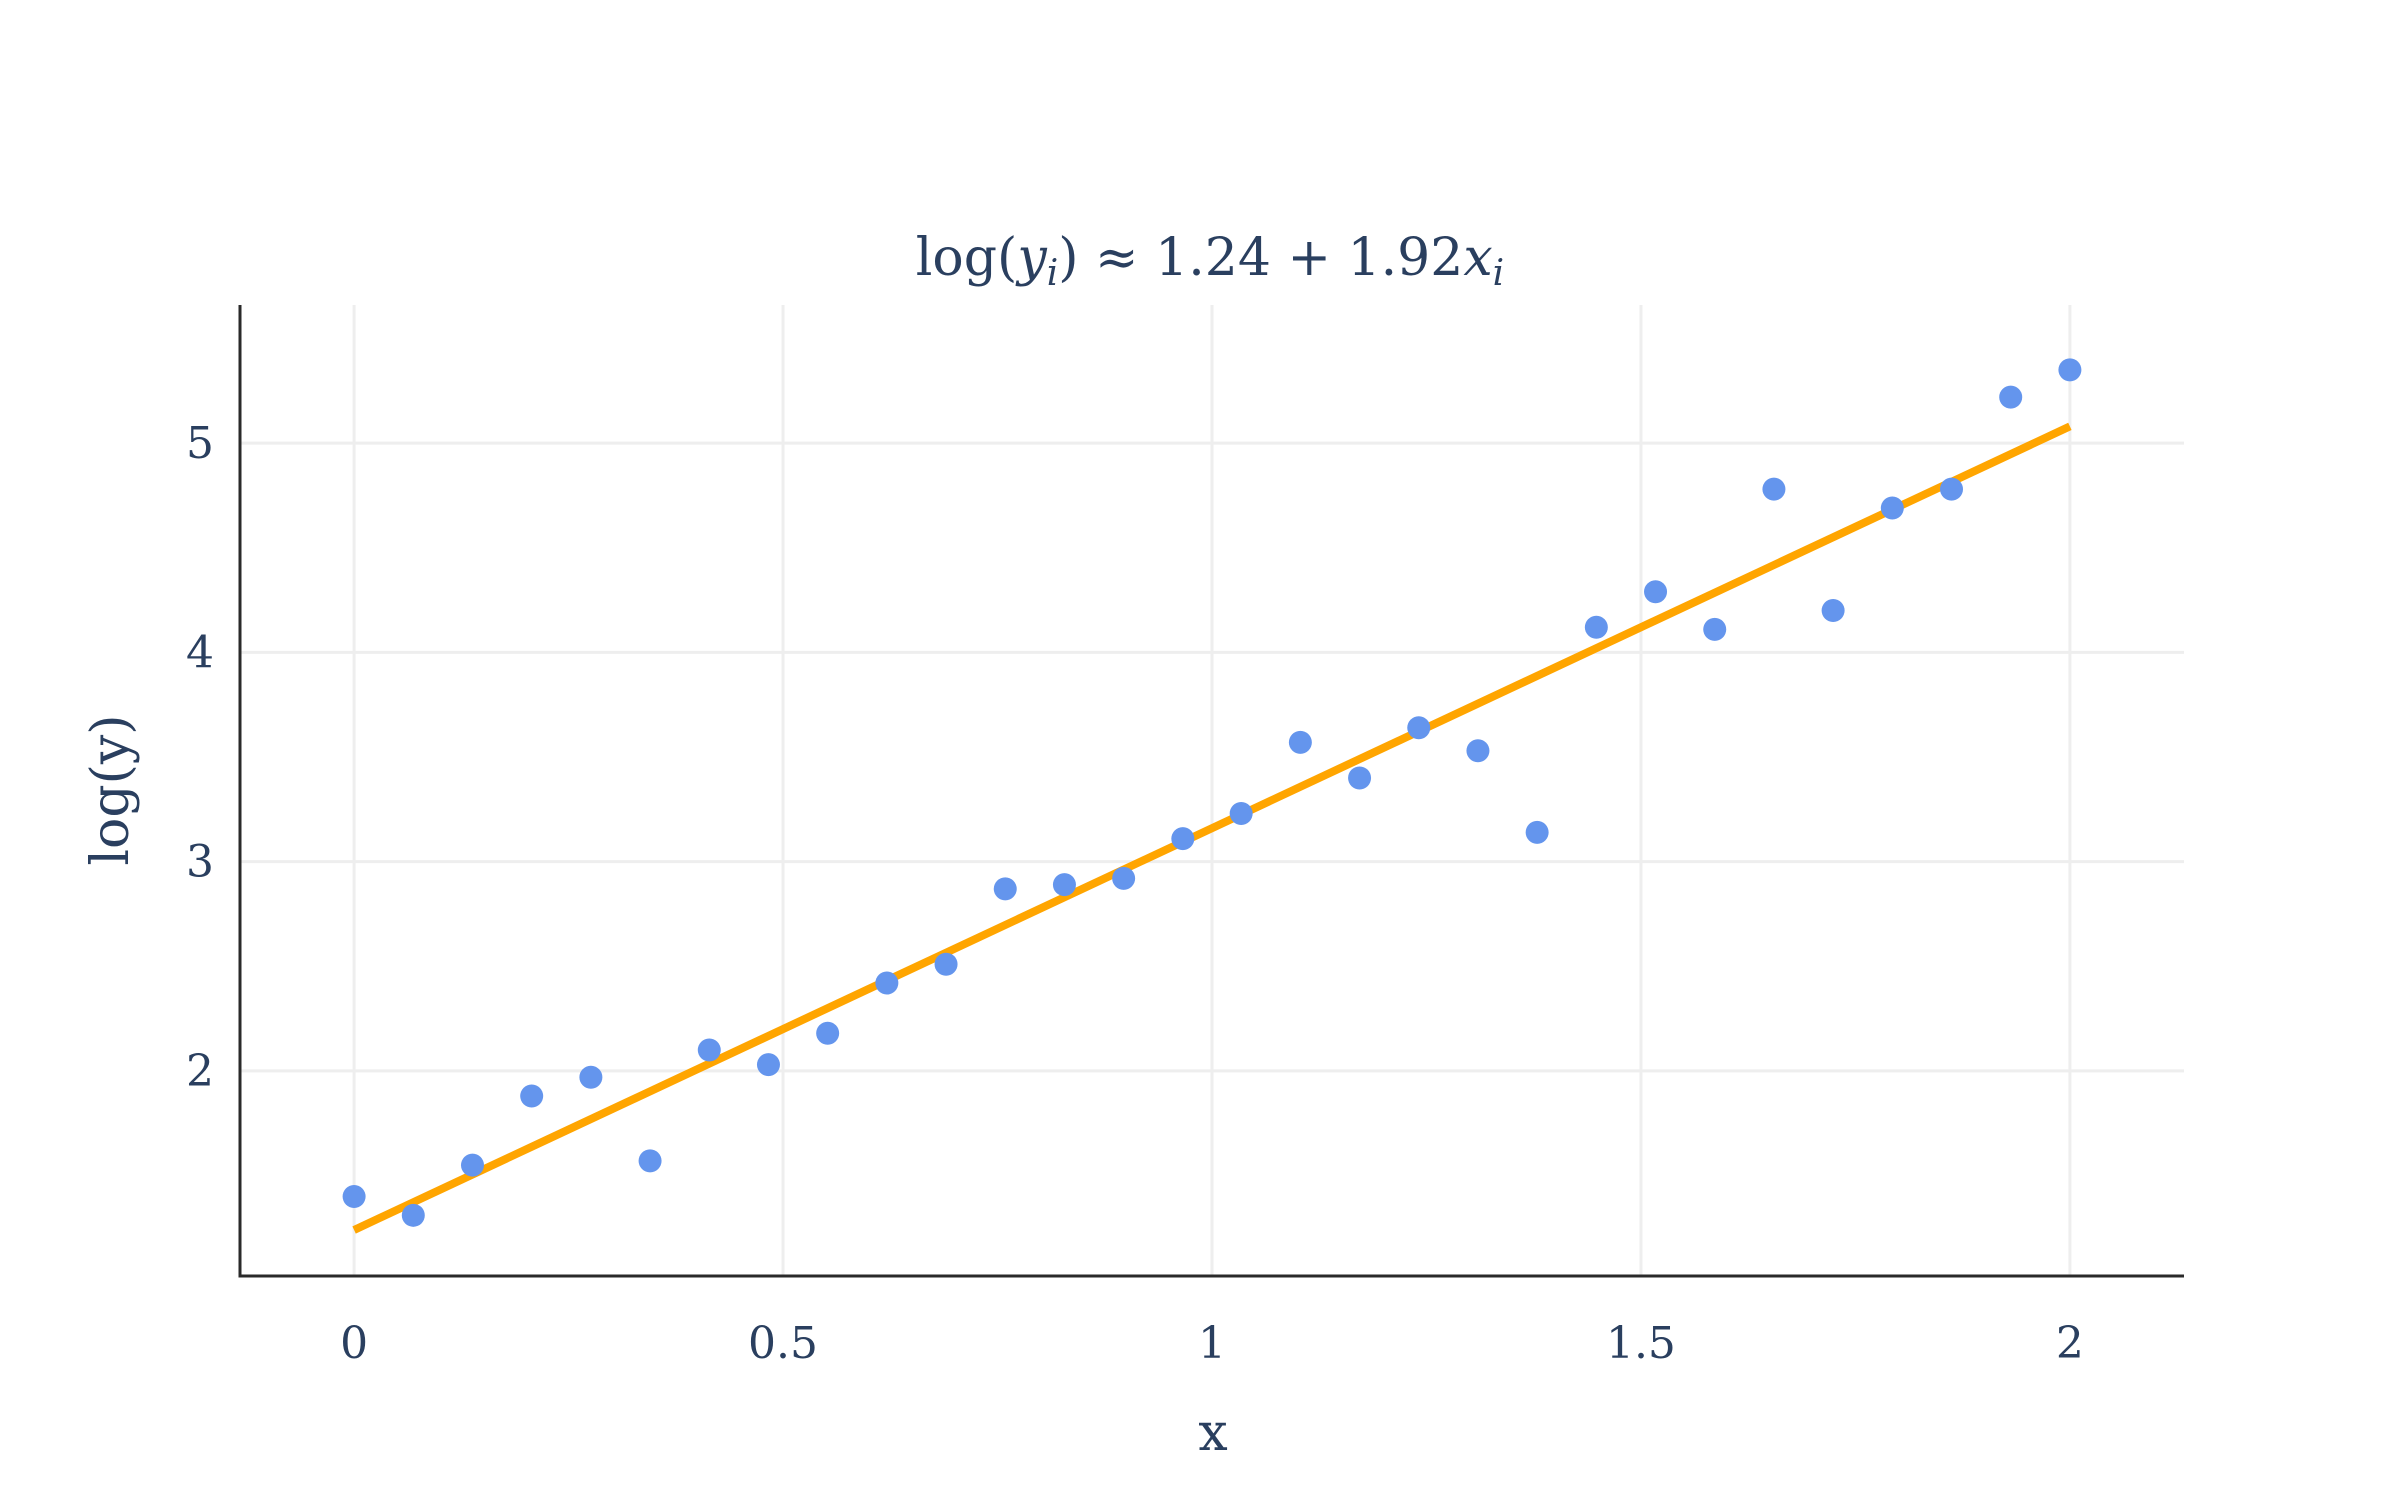 The width and height of the screenshot is (2400, 1500). Describe the element at coordinates (1641, 1343) in the screenshot. I see `x-tick-label: 1.5` at that location.